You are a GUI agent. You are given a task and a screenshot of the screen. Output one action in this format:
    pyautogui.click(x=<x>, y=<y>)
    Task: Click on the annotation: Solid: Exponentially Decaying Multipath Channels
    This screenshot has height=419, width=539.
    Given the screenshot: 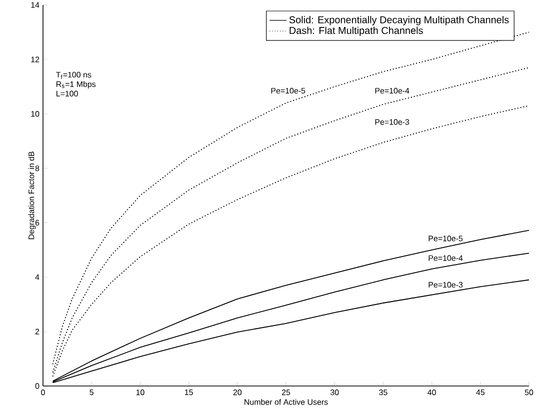 What is the action you would take?
    pyautogui.click(x=399, y=21)
    